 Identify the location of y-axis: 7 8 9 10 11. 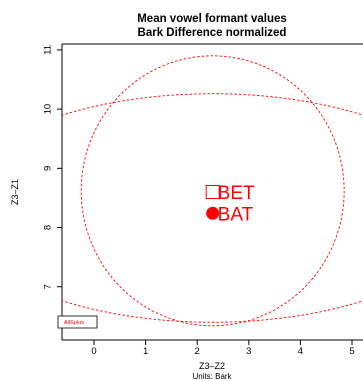
(52, 167).